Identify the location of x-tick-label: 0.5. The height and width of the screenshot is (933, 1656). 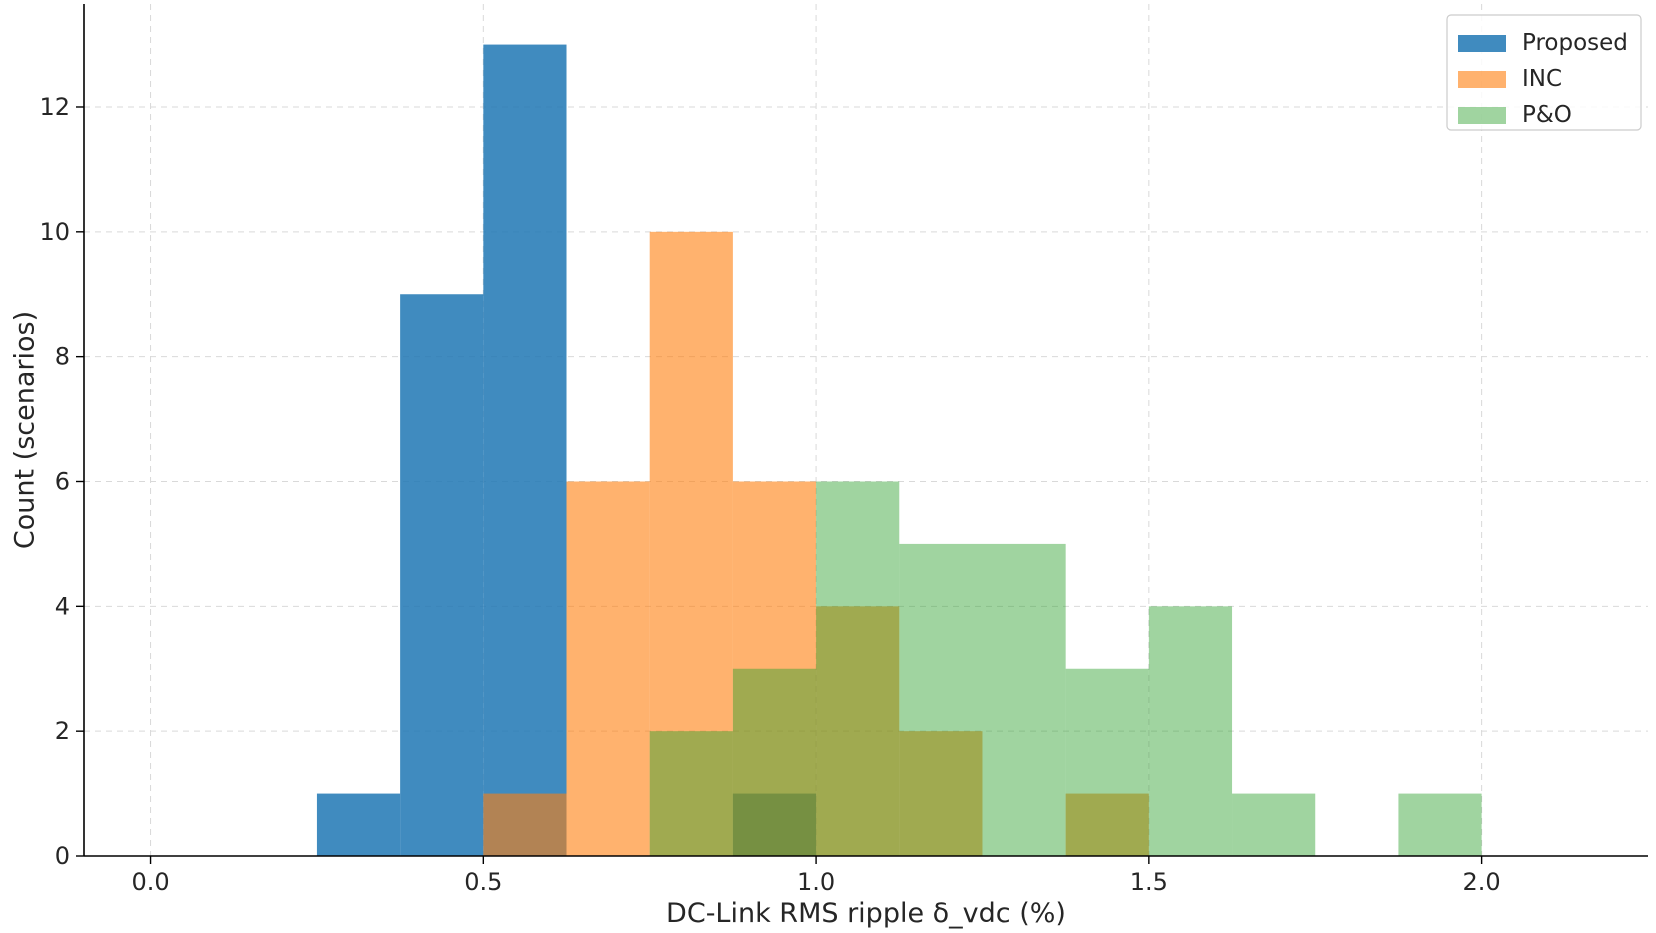
(483, 882).